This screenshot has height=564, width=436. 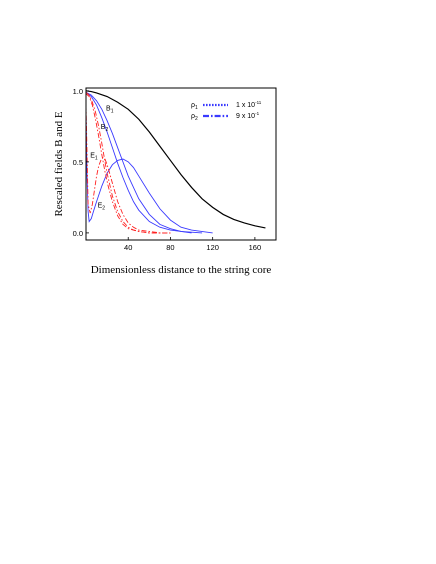 What do you see at coordinates (59, 163) in the screenshot?
I see `y-axis-title: Rescaled fields B and E` at bounding box center [59, 163].